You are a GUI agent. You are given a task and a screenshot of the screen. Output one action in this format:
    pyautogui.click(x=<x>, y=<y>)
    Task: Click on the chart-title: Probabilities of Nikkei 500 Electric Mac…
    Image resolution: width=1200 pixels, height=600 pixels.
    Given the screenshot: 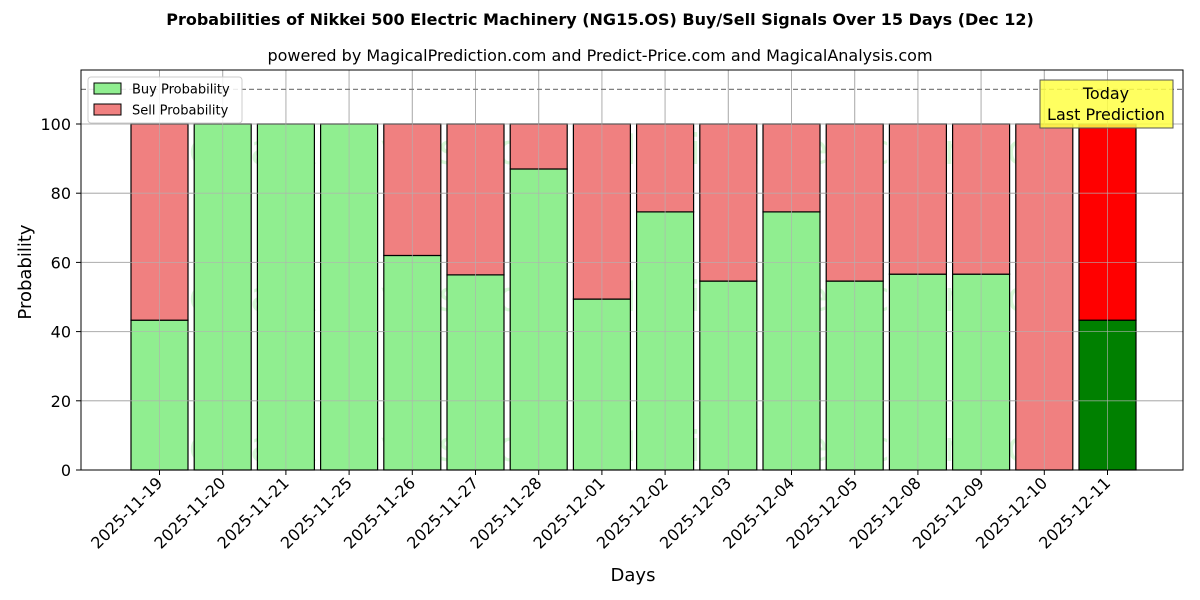 What is the action you would take?
    pyautogui.click(x=600, y=19)
    